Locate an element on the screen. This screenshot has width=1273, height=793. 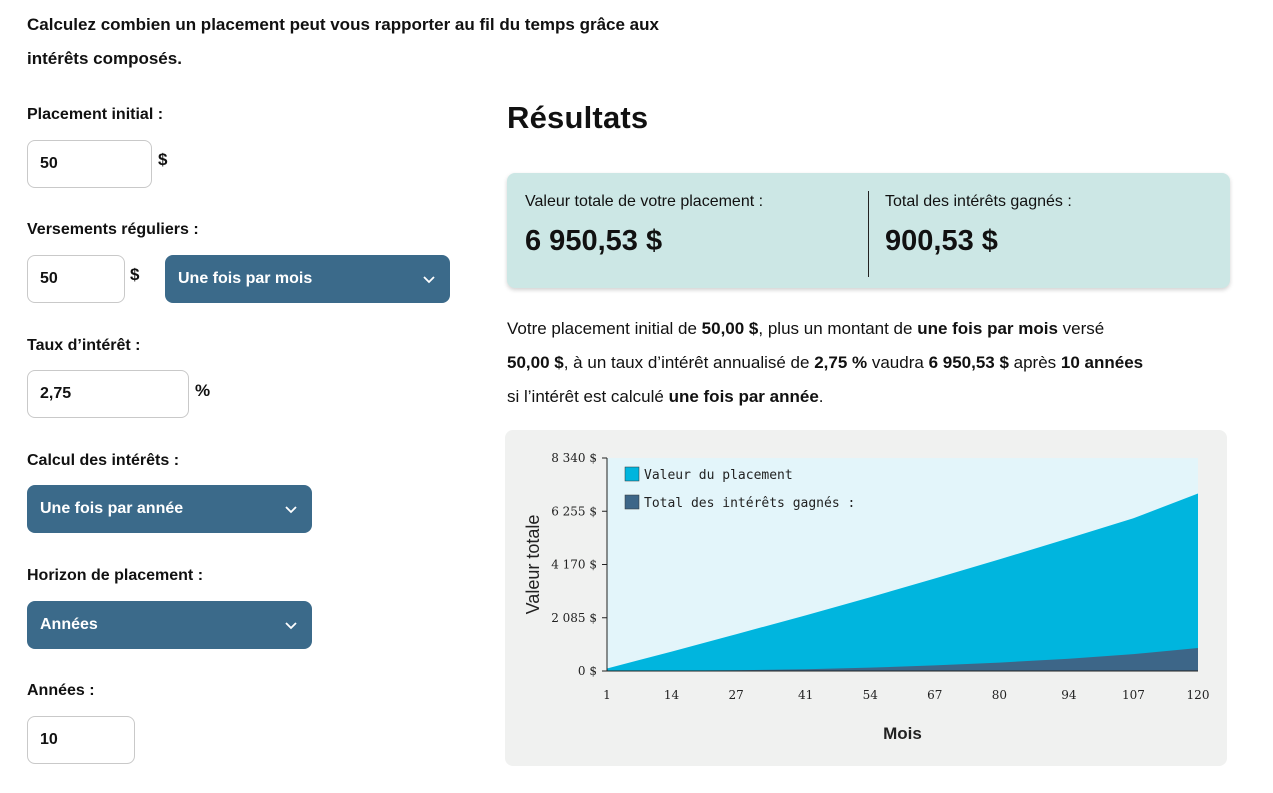
x-tick-label: 14 is located at coordinates (672, 695).